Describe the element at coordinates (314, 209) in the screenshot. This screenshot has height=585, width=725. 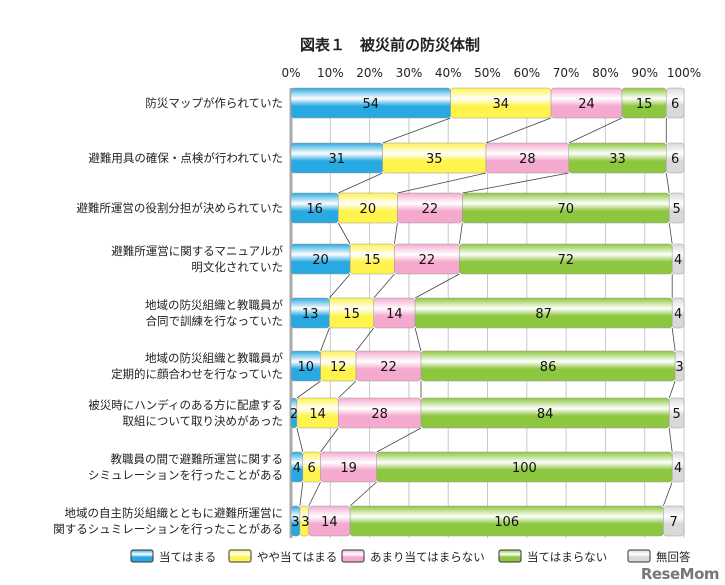
I see `data-label: 16` at that location.